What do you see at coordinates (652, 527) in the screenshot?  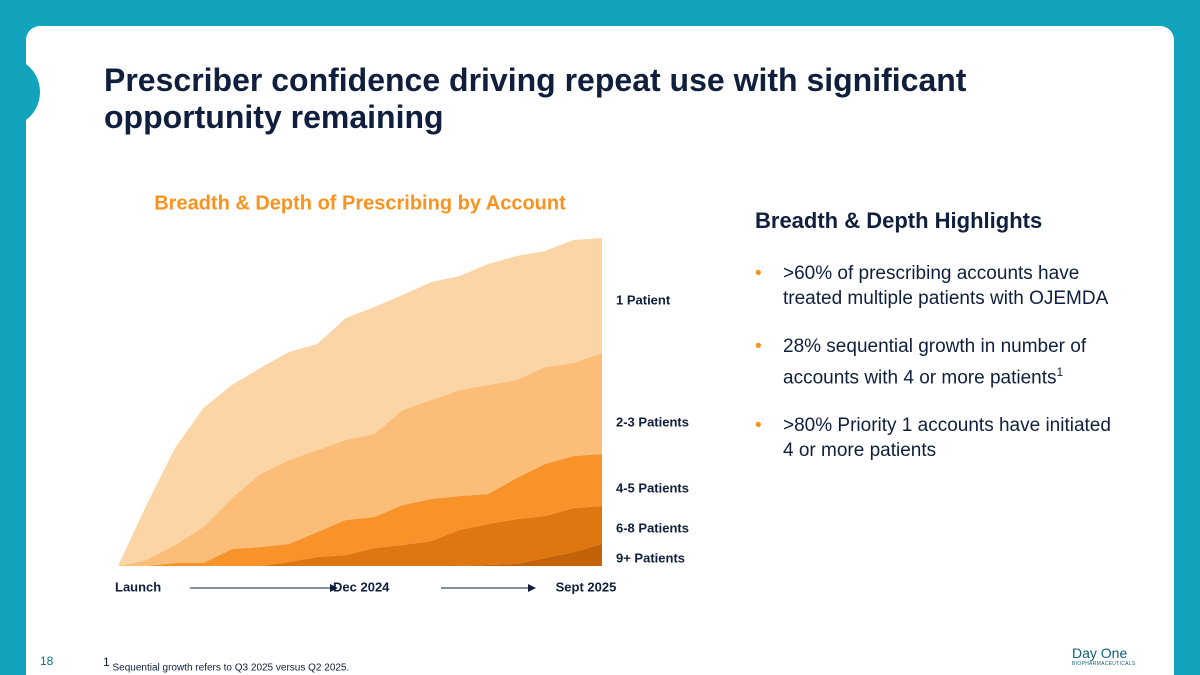 I see `legend-label: 6-8 Patients` at bounding box center [652, 527].